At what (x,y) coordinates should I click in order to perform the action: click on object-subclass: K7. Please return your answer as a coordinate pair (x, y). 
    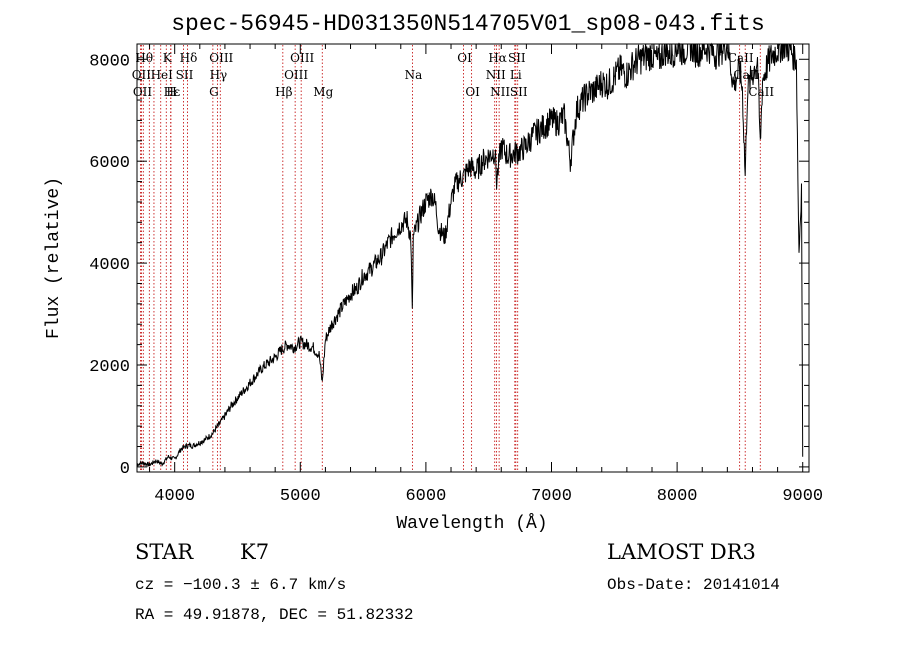
    Looking at the image, I should click on (254, 552).